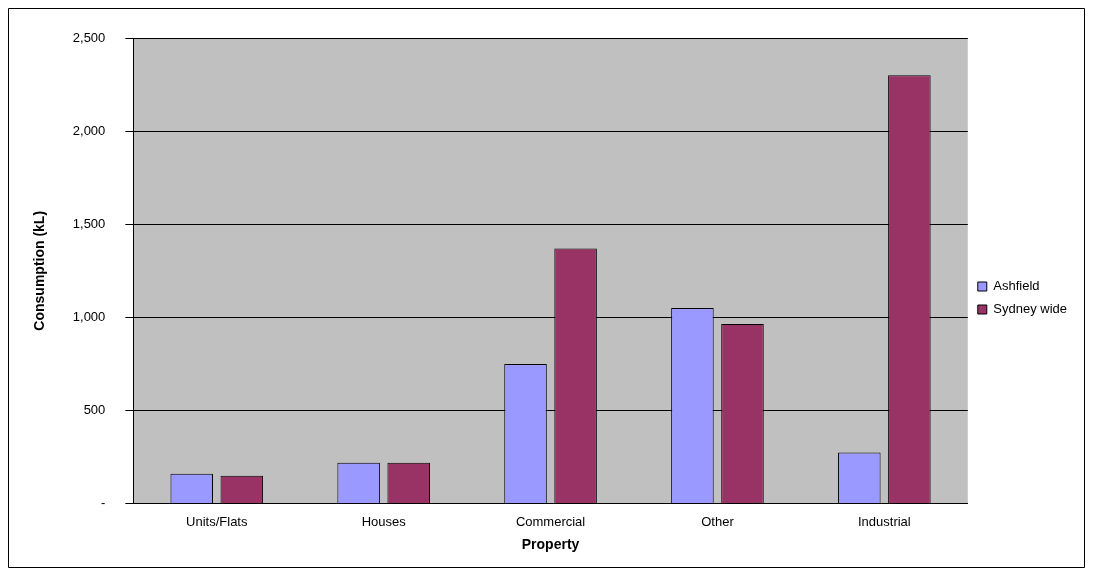 The height and width of the screenshot is (576, 1093). What do you see at coordinates (550, 521) in the screenshot?
I see `x-tick-label: Commercial` at bounding box center [550, 521].